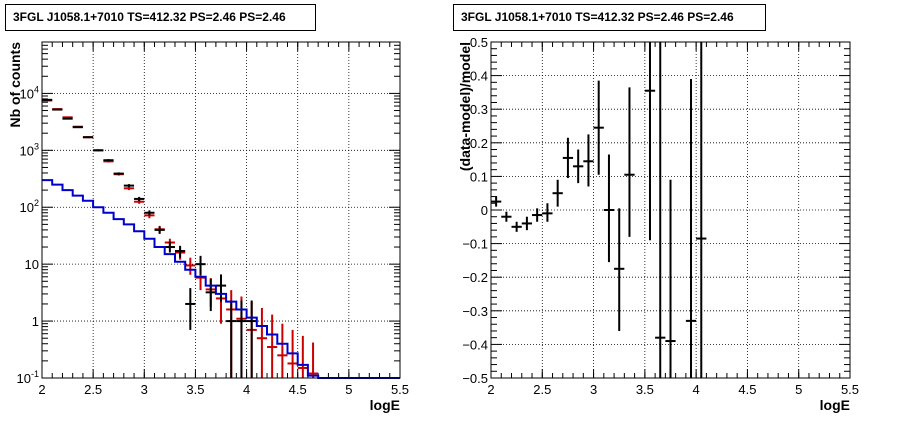 This screenshot has width=898, height=421. What do you see at coordinates (475, 277) in the screenshot?
I see `y-tick-label: −0.2` at bounding box center [475, 277].